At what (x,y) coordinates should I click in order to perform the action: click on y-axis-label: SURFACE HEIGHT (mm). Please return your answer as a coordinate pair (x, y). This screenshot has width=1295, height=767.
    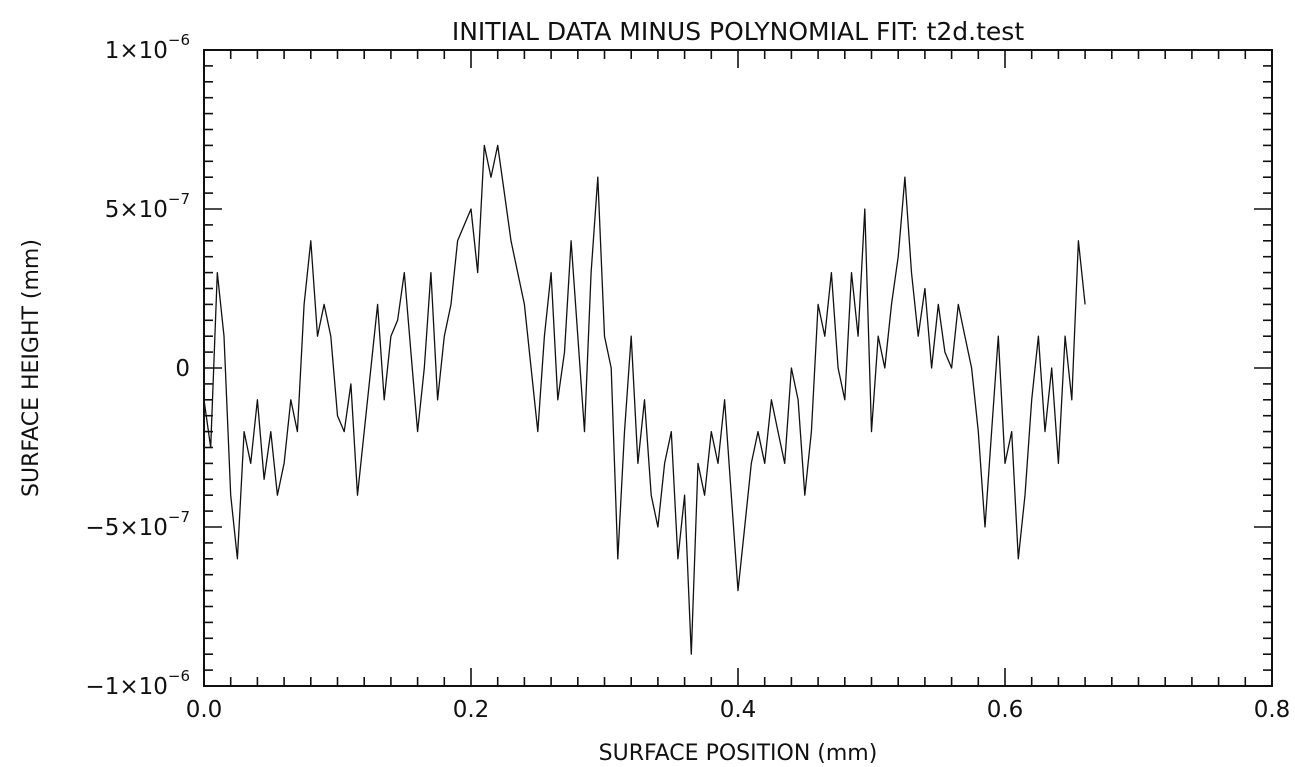
    Looking at the image, I should click on (31, 368).